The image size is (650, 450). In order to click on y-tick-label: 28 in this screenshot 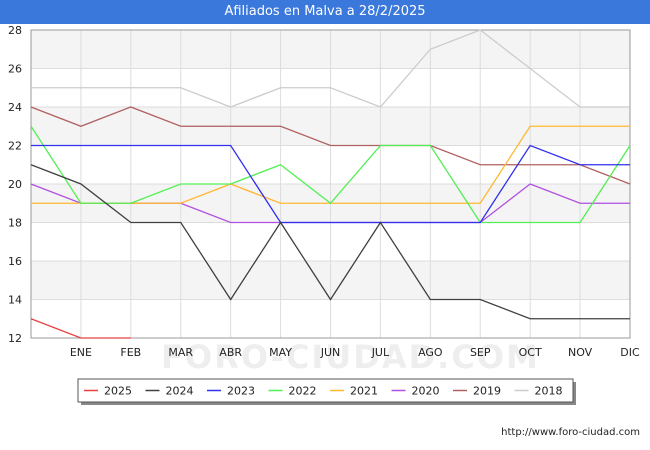, I will do `click(15, 30)`.